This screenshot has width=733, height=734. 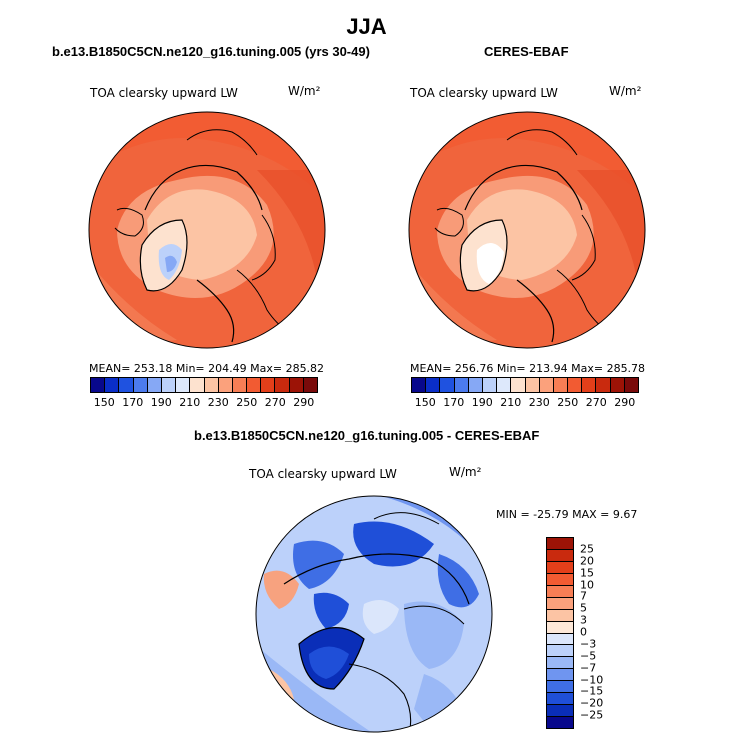 What do you see at coordinates (275, 402) in the screenshot?
I see `panel-1-colorbar-tick-label: 270` at bounding box center [275, 402].